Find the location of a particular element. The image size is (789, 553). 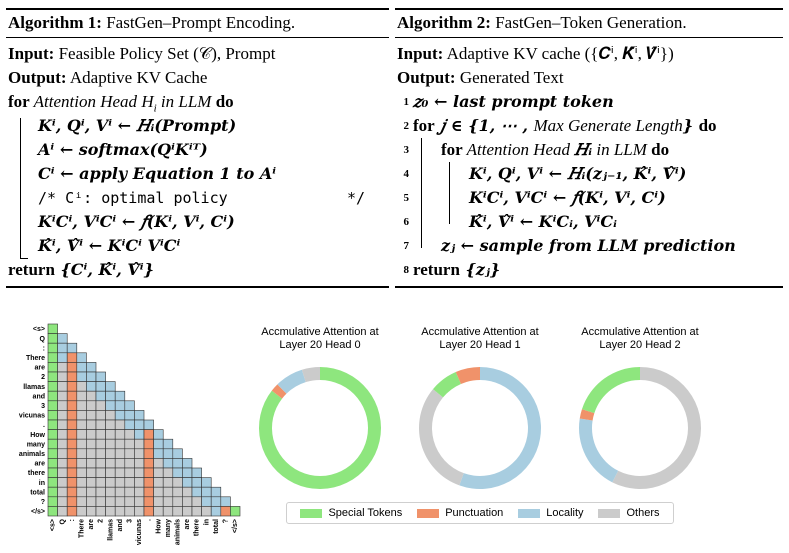

heatmap-col-label: ? is located at coordinates (226, 521).